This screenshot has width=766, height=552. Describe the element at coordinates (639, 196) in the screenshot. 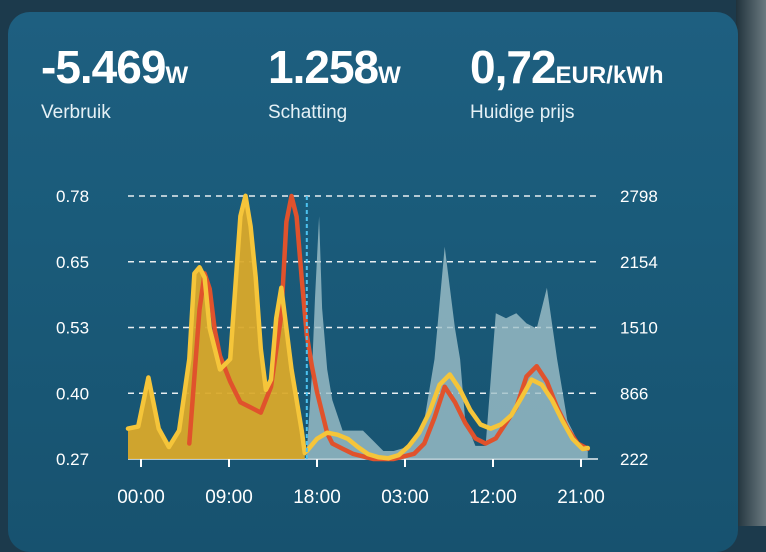

I see `y-right-tick-label: 2798` at that location.